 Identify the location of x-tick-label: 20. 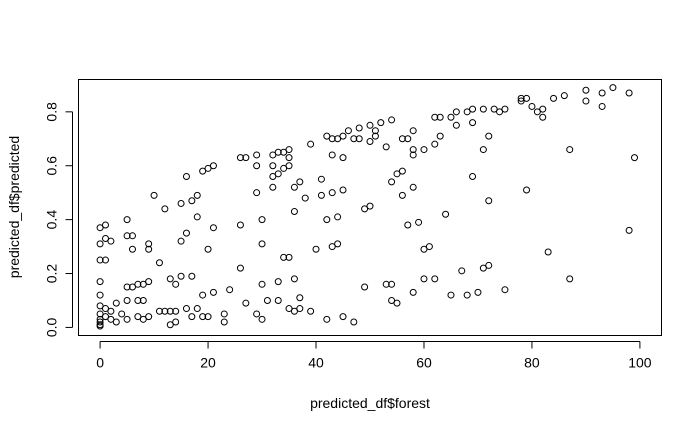
(208, 363).